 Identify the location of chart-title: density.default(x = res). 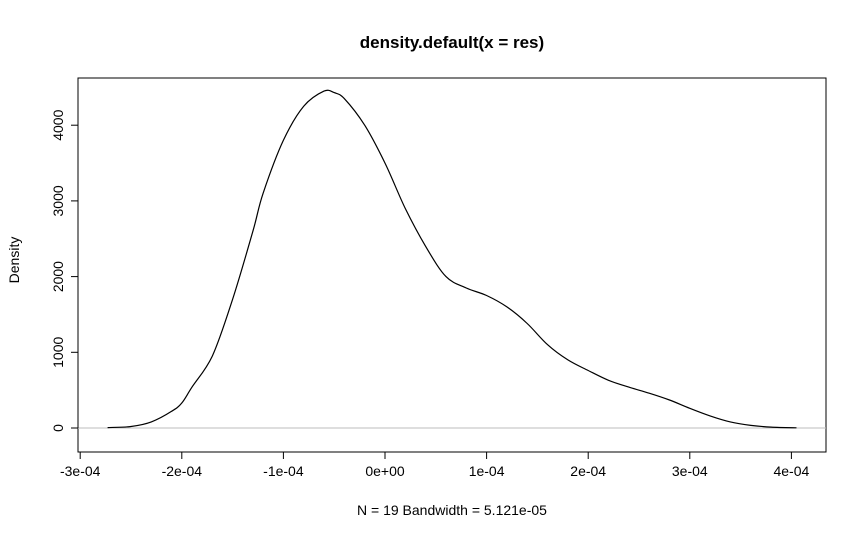
(452, 42).